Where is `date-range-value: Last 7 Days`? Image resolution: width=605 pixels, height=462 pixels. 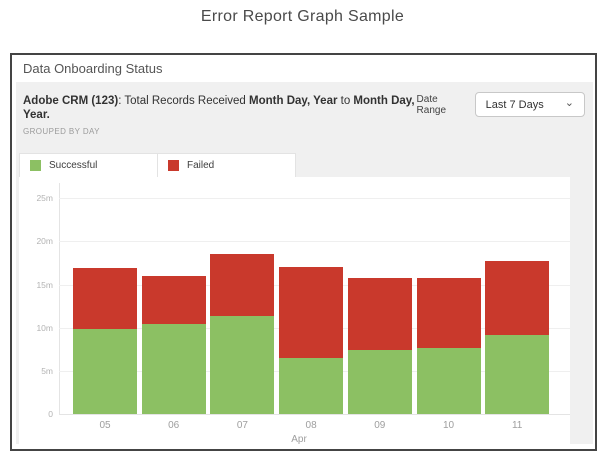
date-range-value: Last 7 Days is located at coordinates (514, 104).